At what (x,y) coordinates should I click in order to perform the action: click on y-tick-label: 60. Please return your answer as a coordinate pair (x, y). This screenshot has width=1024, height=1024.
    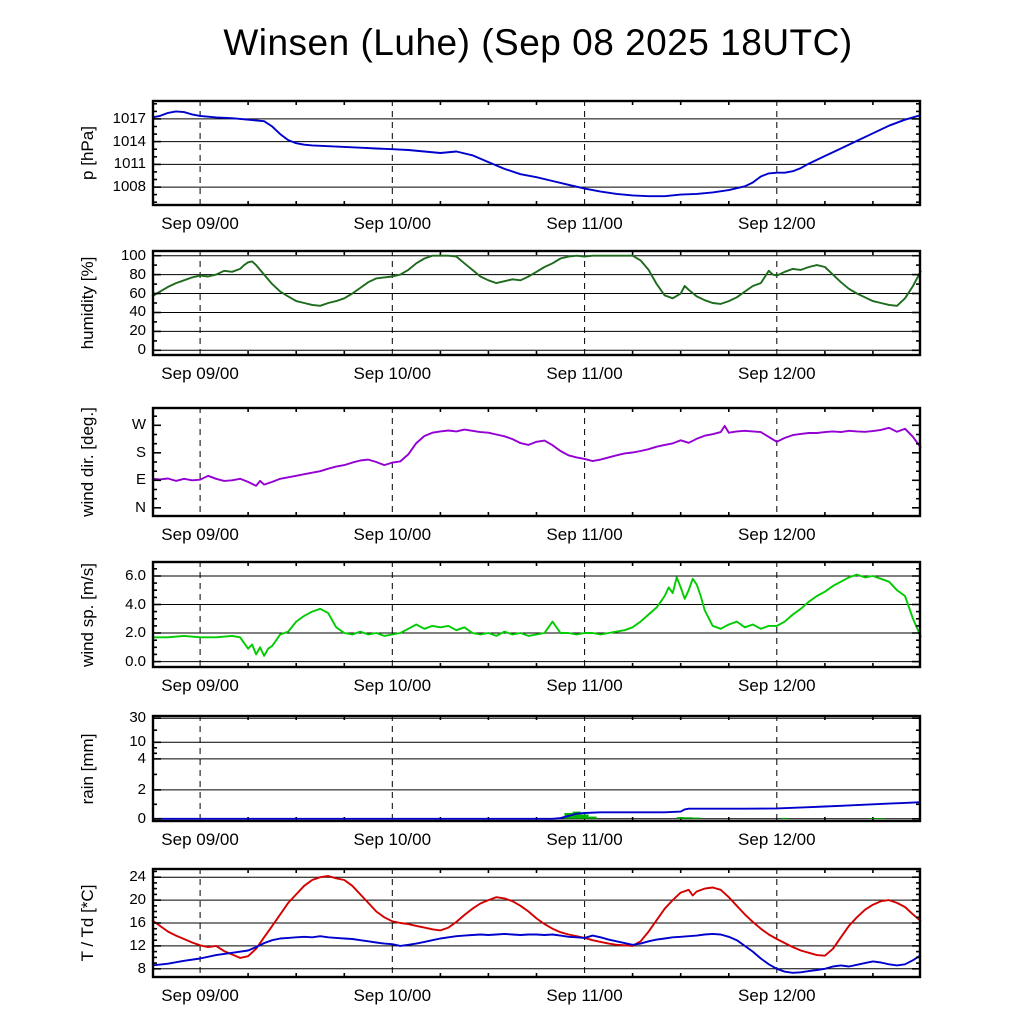
    Looking at the image, I should click on (137, 293).